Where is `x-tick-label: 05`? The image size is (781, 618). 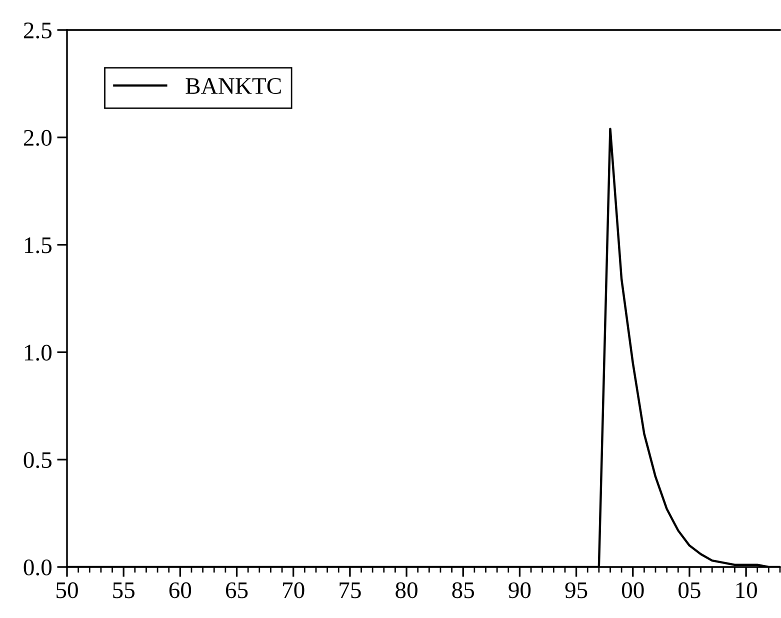
x-tick-label: 05 is located at coordinates (689, 590).